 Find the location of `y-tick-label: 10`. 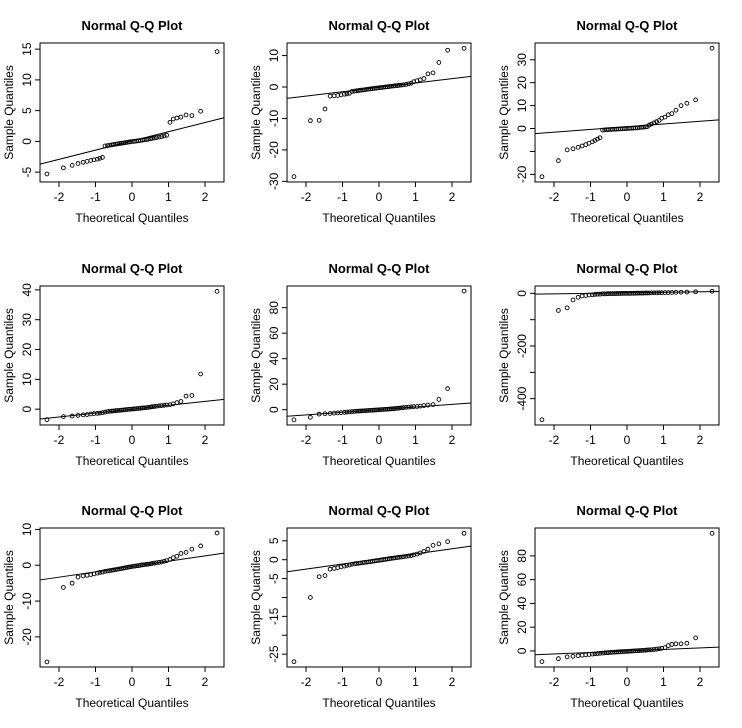

y-tick-label: 10 is located at coordinates (27, 80).